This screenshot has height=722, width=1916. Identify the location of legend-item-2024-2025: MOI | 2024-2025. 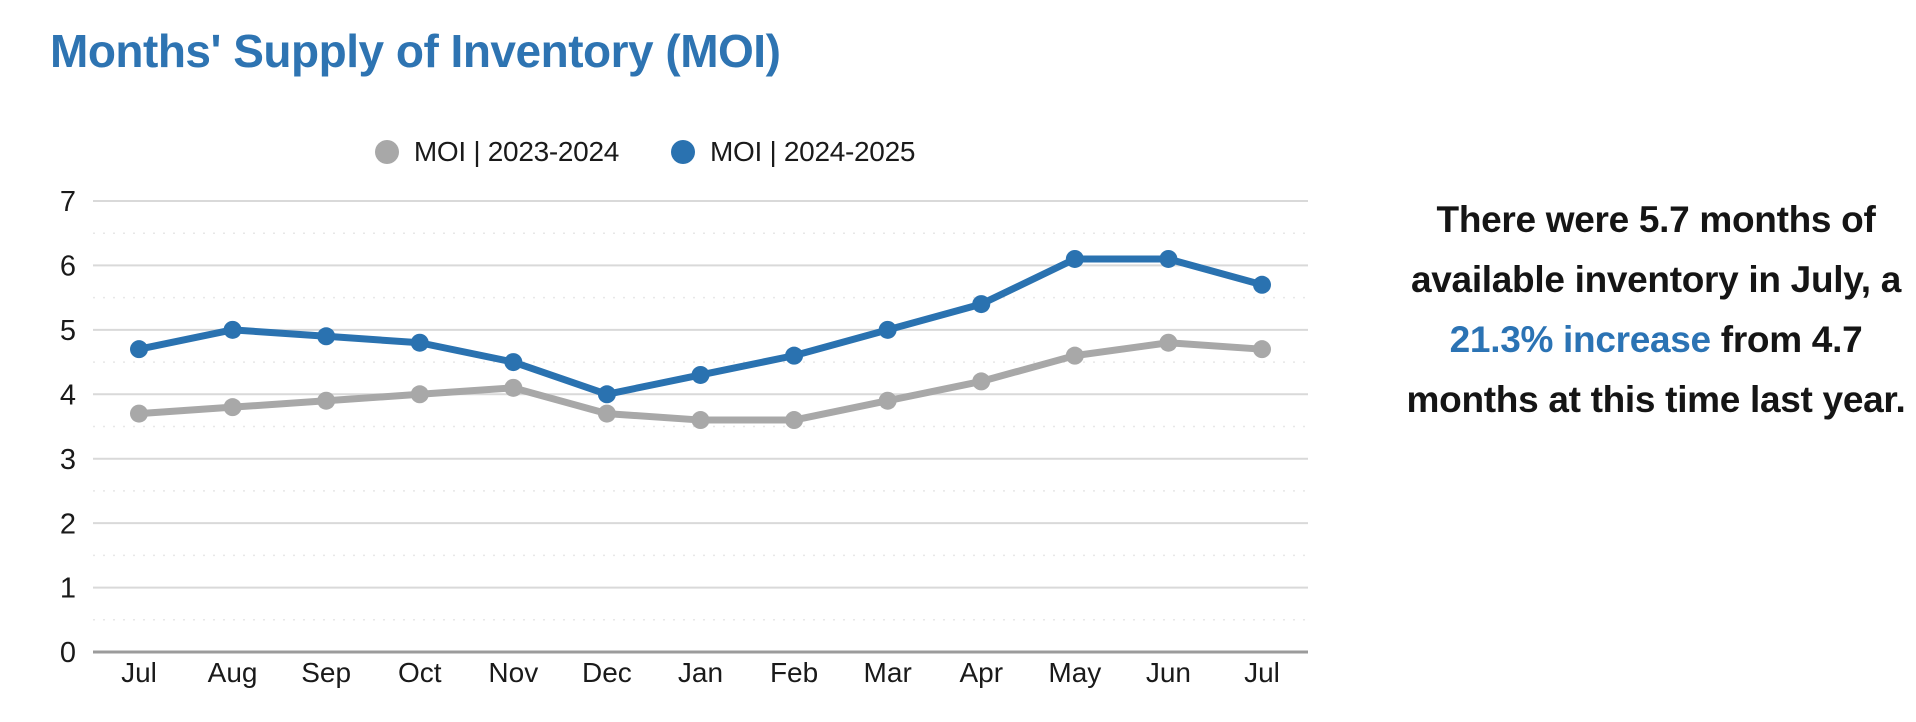
(793, 152).